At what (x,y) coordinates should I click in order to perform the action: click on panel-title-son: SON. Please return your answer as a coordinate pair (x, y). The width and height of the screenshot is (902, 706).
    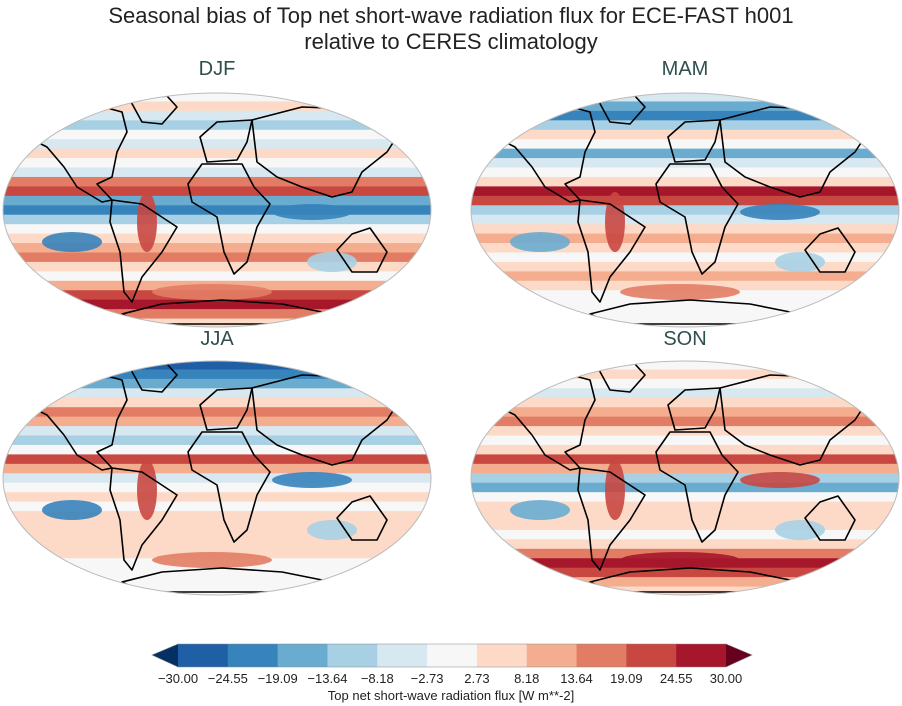
    Looking at the image, I should click on (685, 339).